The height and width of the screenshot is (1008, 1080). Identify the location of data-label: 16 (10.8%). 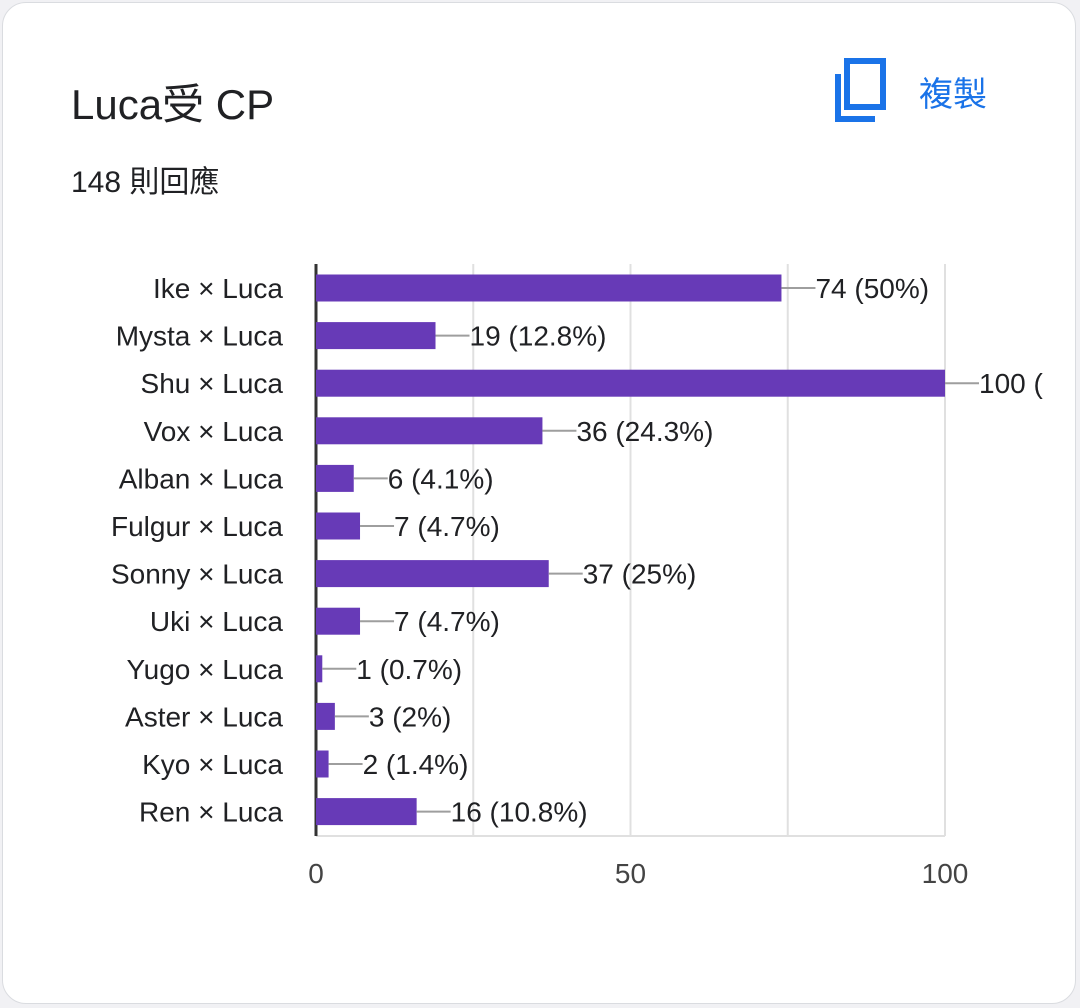
(519, 812).